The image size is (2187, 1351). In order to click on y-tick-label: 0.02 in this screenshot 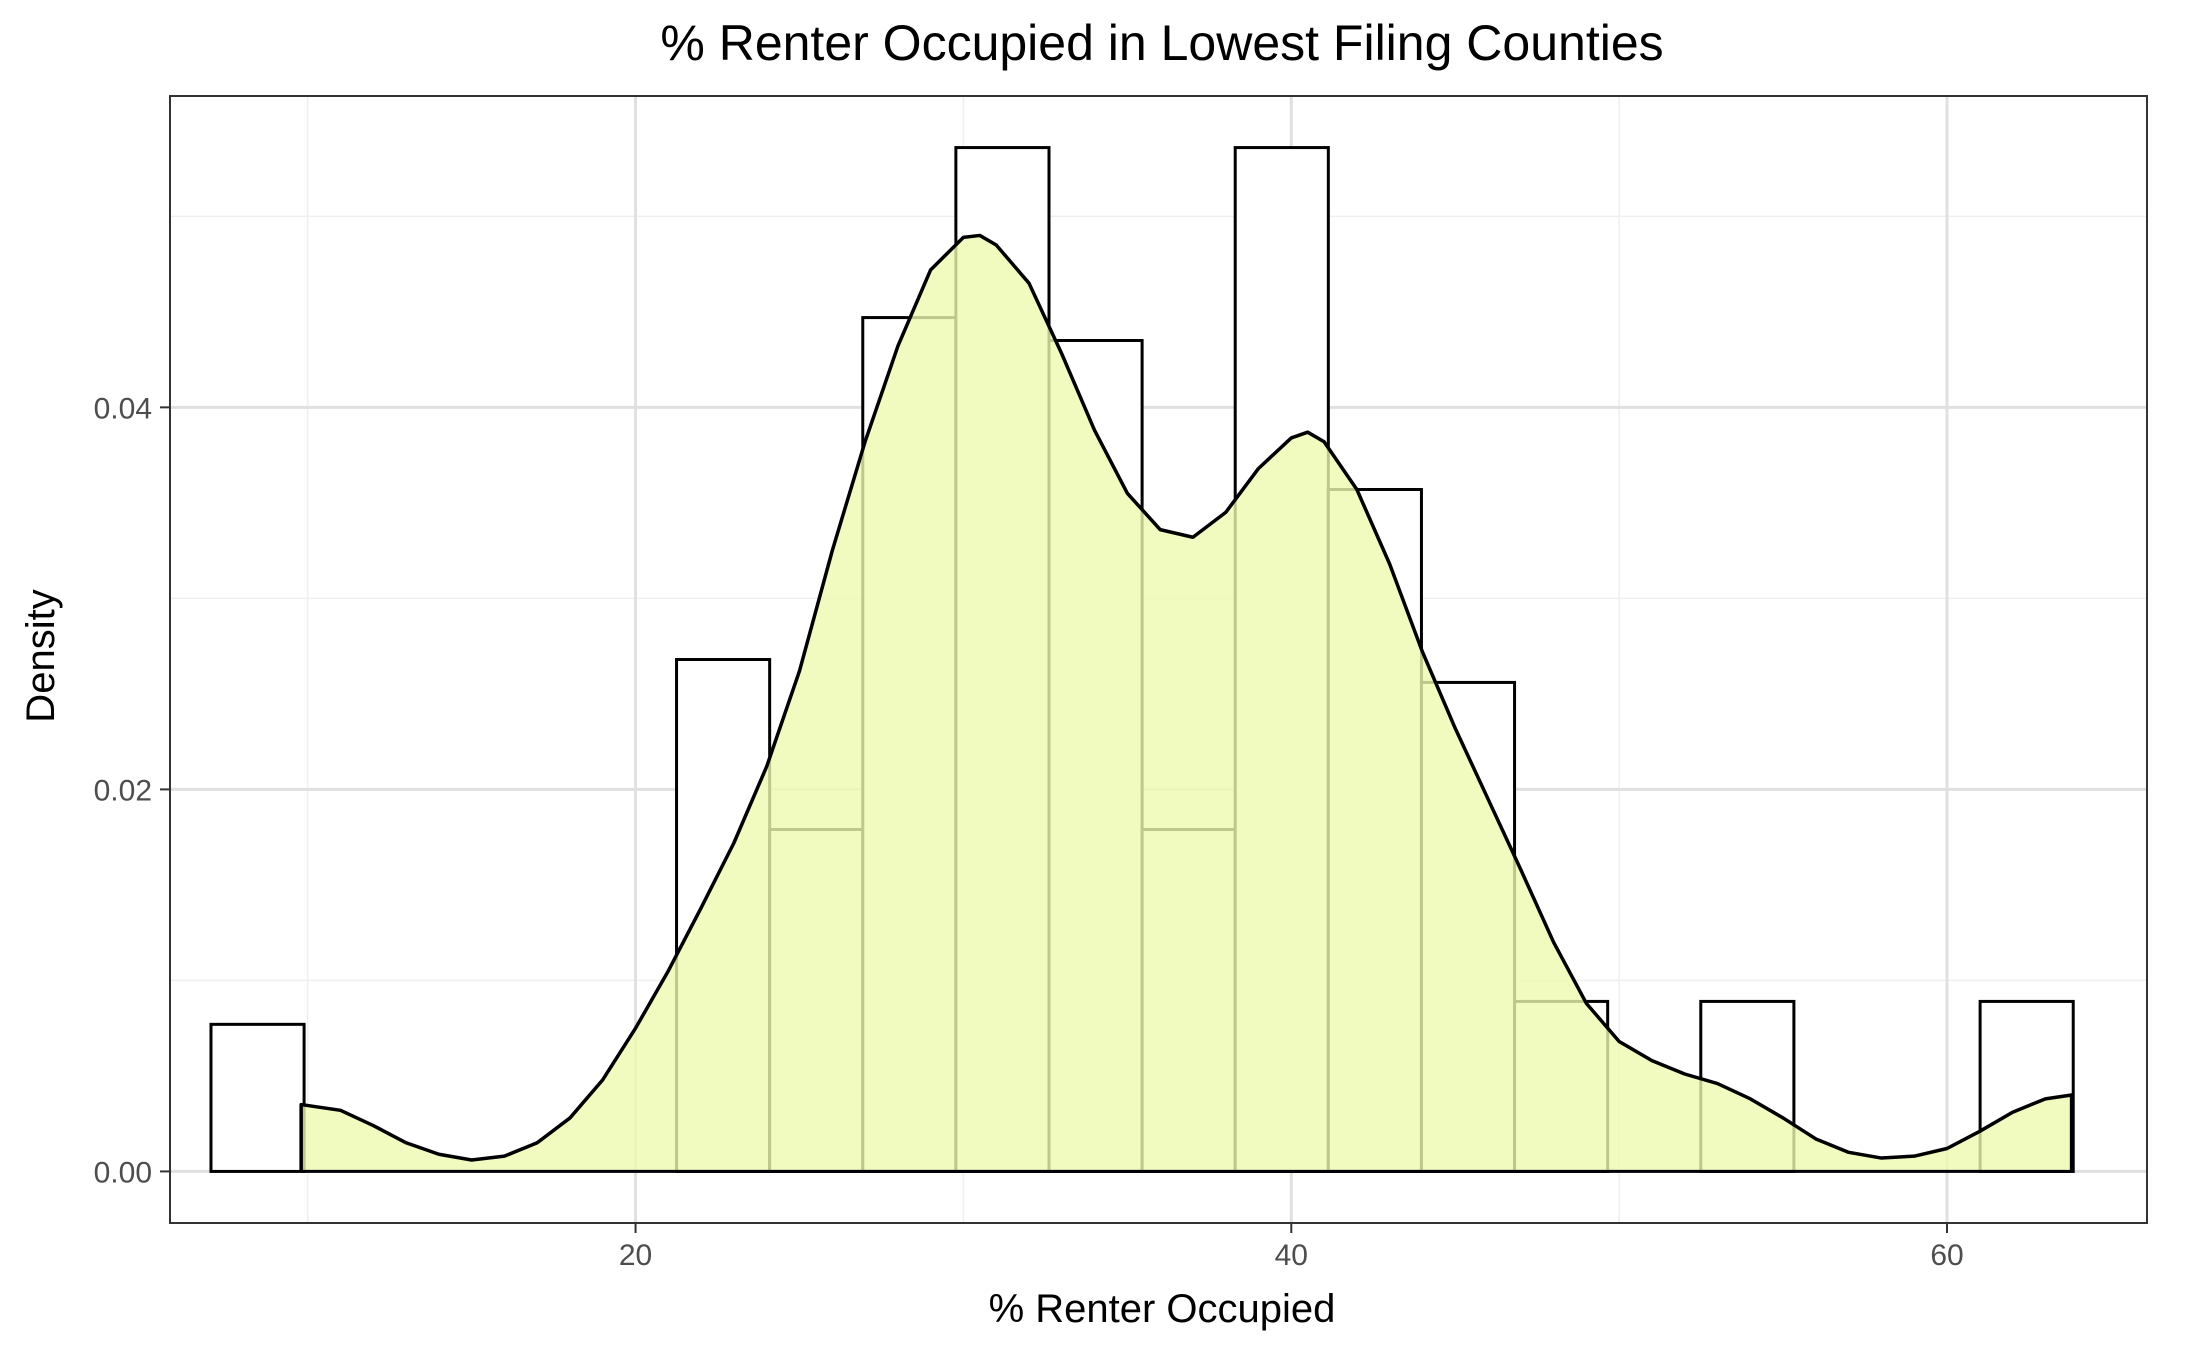, I will do `click(123, 790)`.